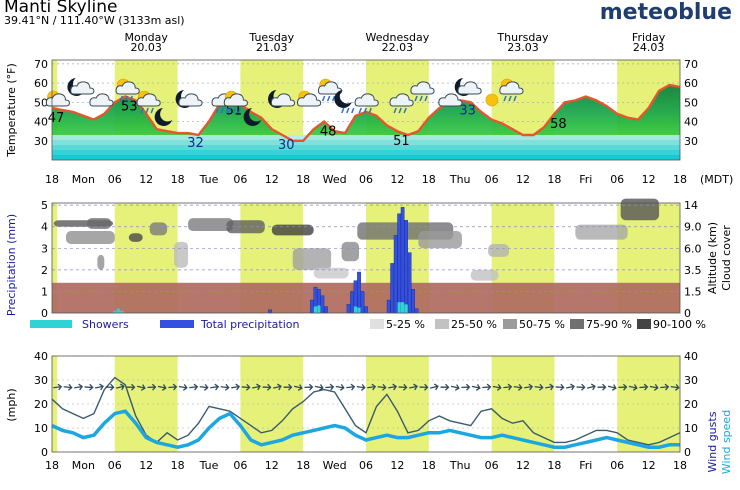 This screenshot has width=740, height=490. What do you see at coordinates (41, 356) in the screenshot?
I see `wind-y-tick-left: 40` at bounding box center [41, 356].